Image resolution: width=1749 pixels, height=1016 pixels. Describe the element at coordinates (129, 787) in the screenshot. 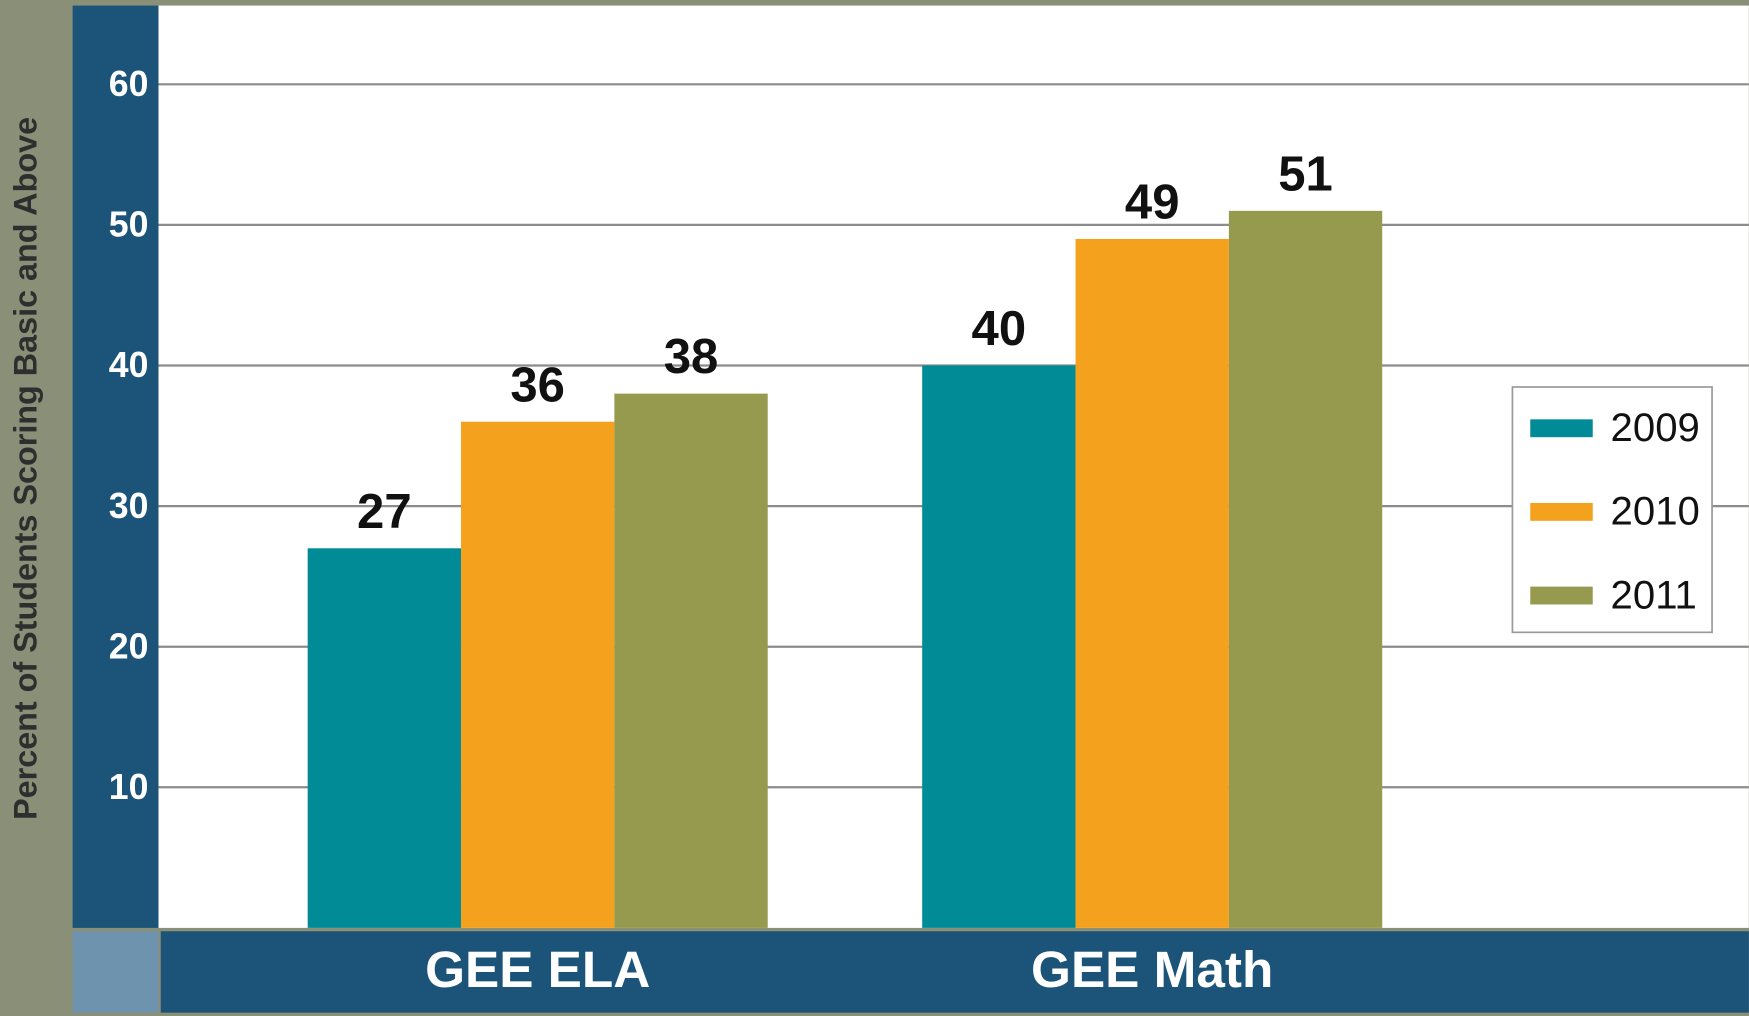

I see `y-tick-label: 10` at that location.